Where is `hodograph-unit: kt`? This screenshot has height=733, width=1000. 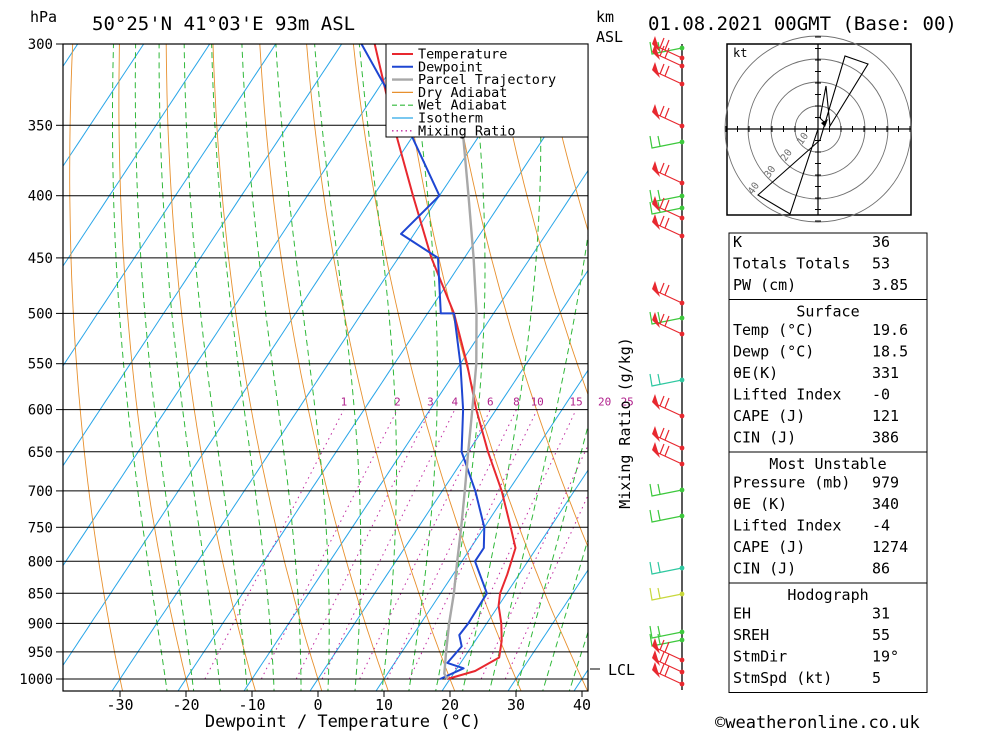 hodograph-unit: kt is located at coordinates (740, 53).